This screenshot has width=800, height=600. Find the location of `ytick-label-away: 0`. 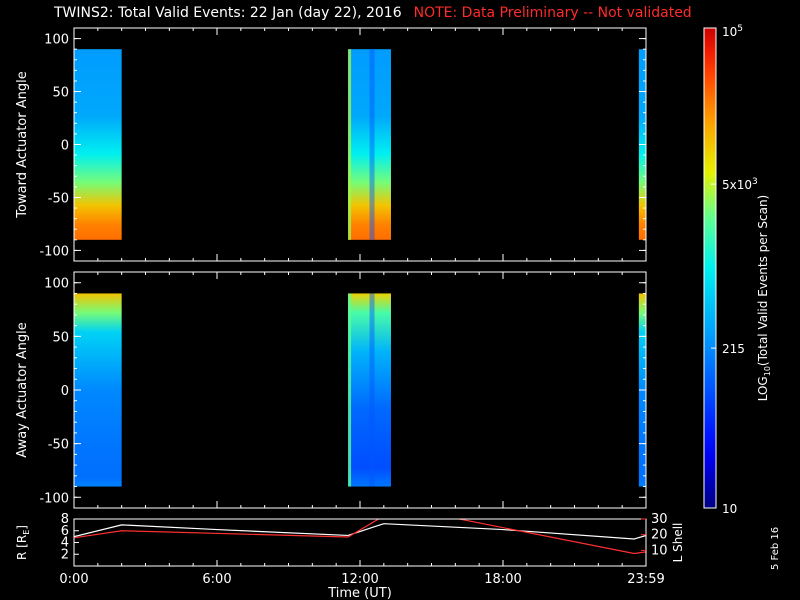

ytick-label-away: 0 is located at coordinates (65, 391).